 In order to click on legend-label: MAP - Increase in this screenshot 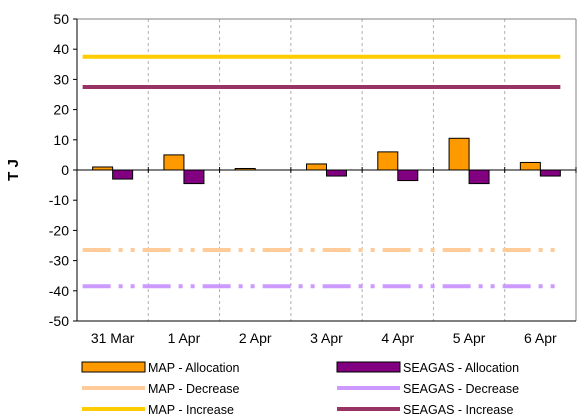, I will do `click(191, 410)`.